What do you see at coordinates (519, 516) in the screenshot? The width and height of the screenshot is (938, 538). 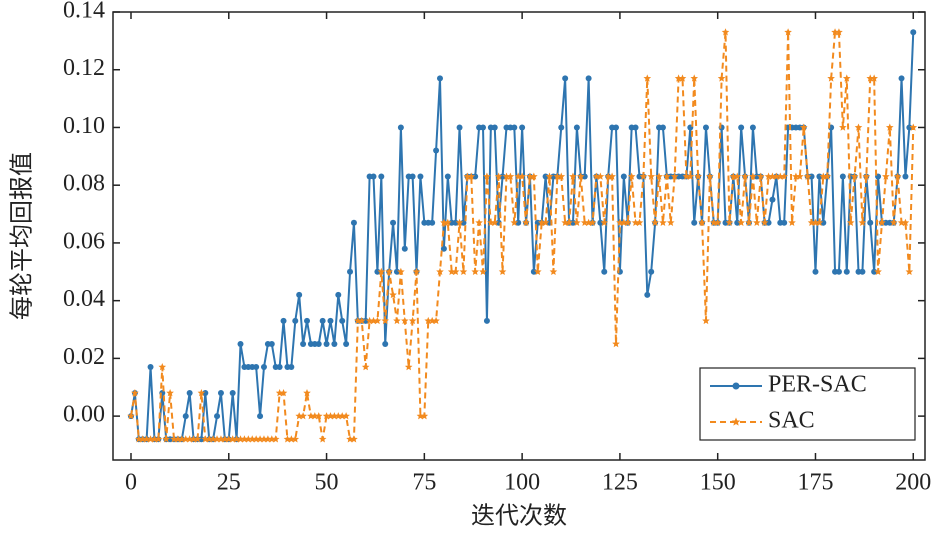 I see `x-axis-label: 迭代次数` at bounding box center [519, 516].